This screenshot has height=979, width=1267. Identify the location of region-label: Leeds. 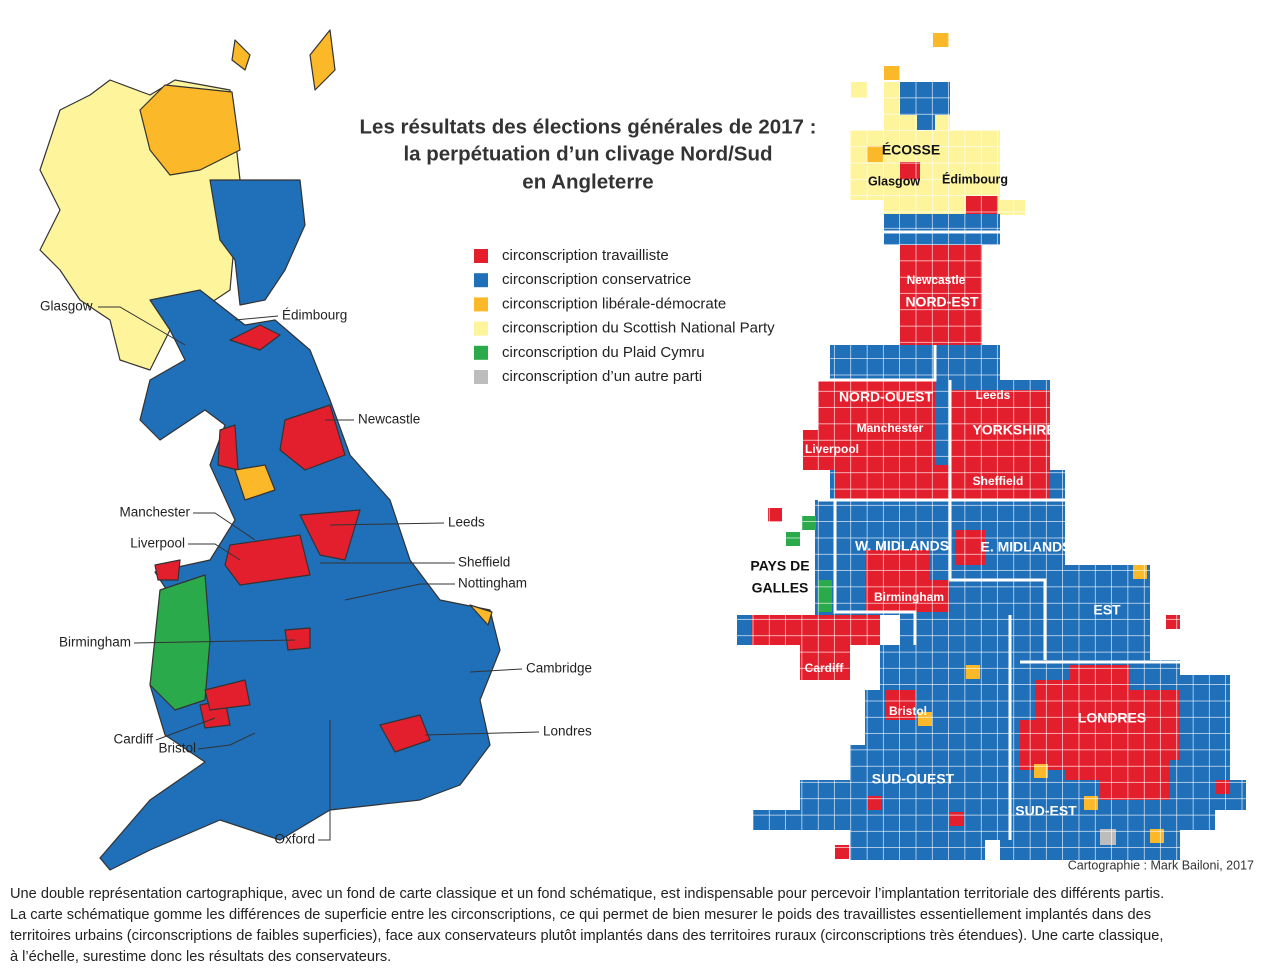
(993, 395).